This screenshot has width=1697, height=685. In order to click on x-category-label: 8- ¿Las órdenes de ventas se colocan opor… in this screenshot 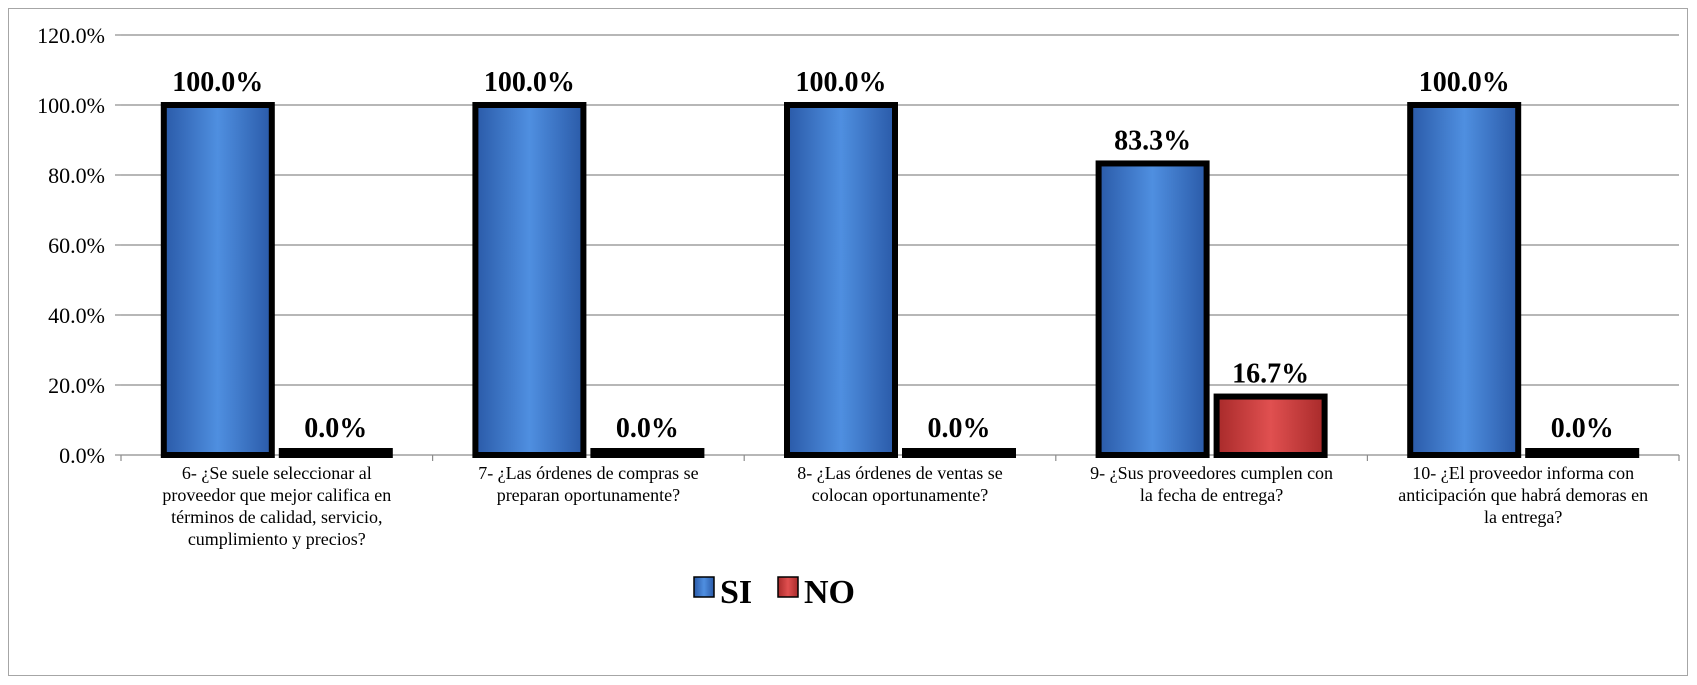, I will do `click(899, 484)`.